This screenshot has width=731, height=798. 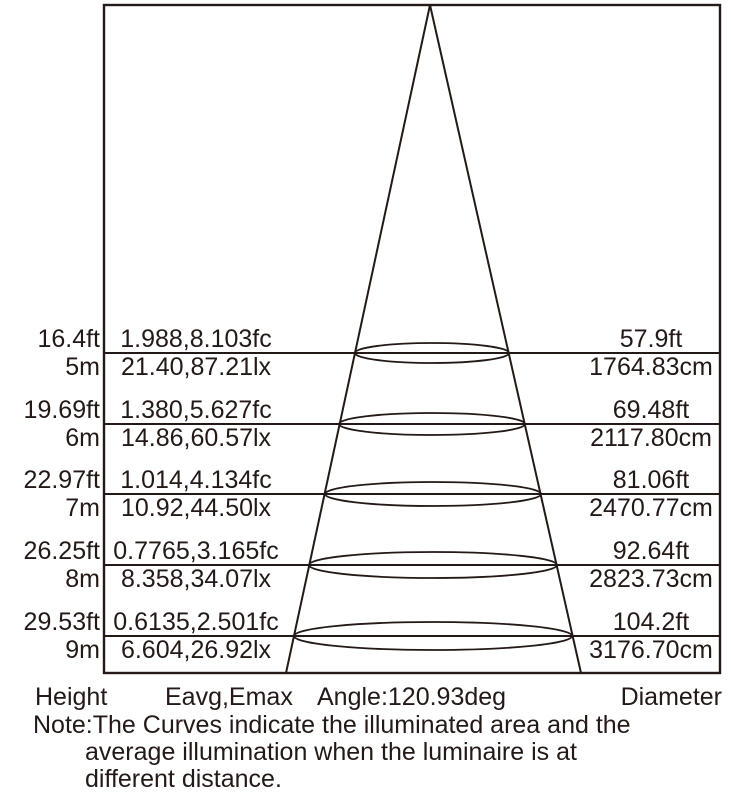 What do you see at coordinates (432, 353) in the screenshot?
I see `illuminated-area-ellipse-5m` at bounding box center [432, 353].